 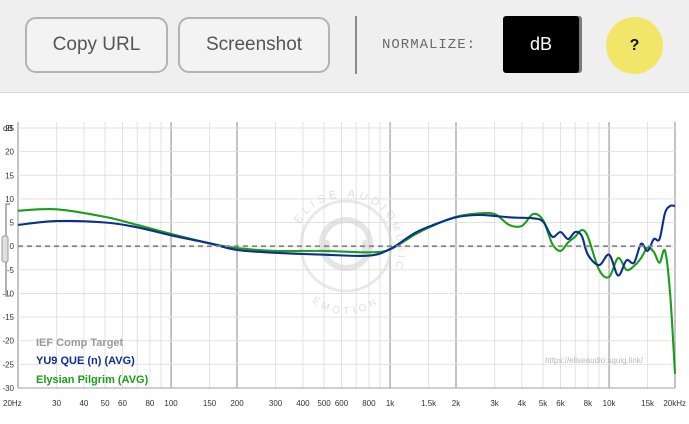 What do you see at coordinates (8, 364) in the screenshot?
I see `y-tick-label: -25` at bounding box center [8, 364].